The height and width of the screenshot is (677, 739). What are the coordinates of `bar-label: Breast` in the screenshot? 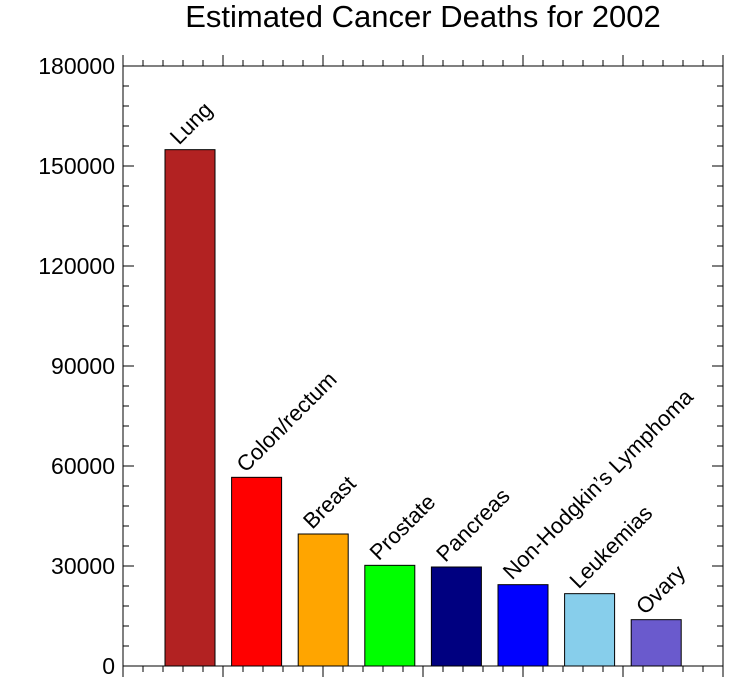 It's located at (329, 502).